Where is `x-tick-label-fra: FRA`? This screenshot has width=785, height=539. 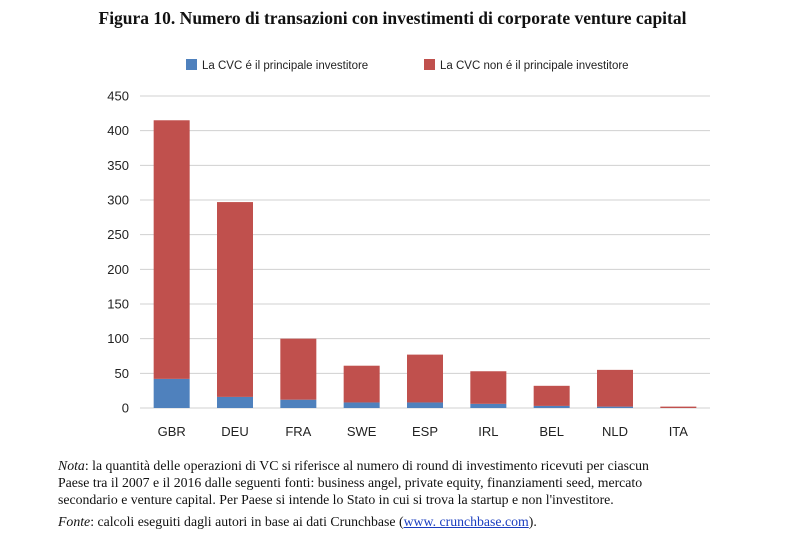
x-tick-label-fra: FRA is located at coordinates (298, 431).